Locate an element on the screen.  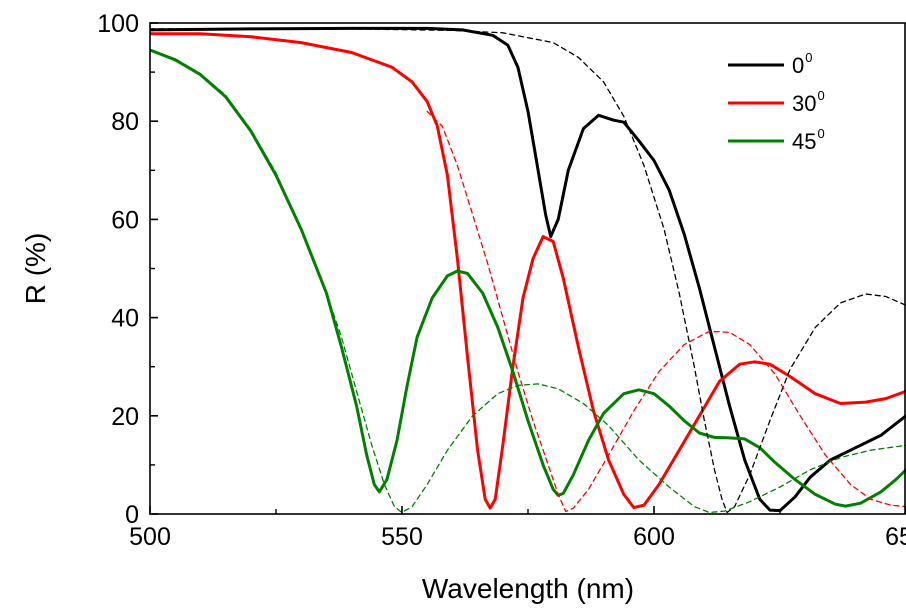
legend-label: 30 is located at coordinates (804, 103).